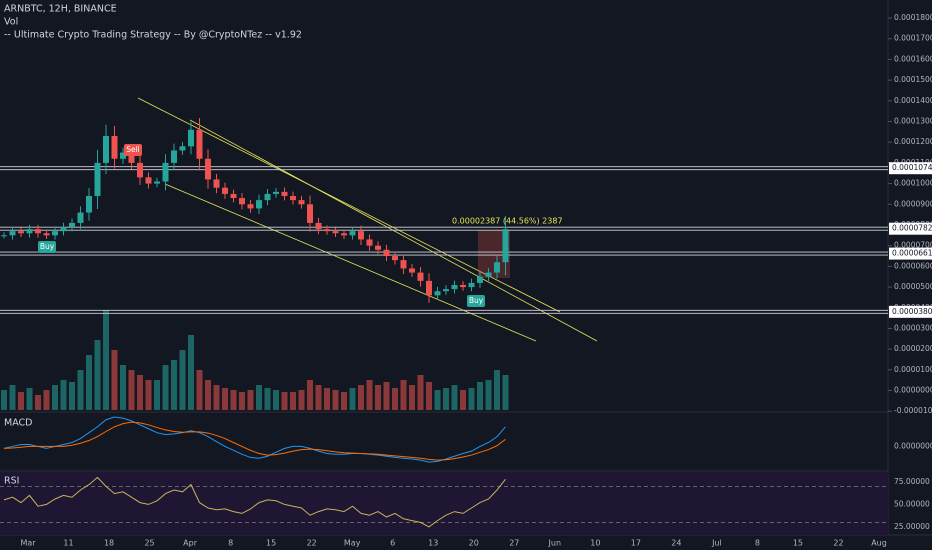 The width and height of the screenshot is (932, 550). I want to click on rsi-background, so click(444, 503).